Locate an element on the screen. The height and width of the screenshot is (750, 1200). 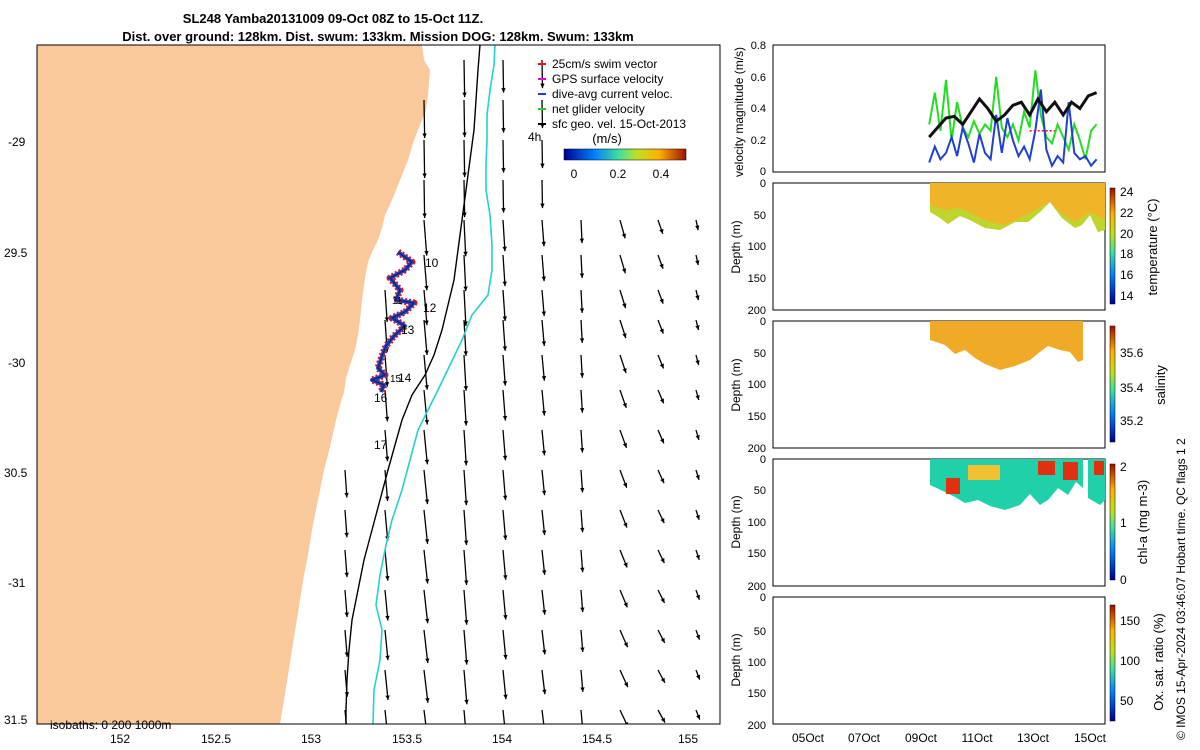
sal-ylabel: Depth (m) is located at coordinates (736, 384).